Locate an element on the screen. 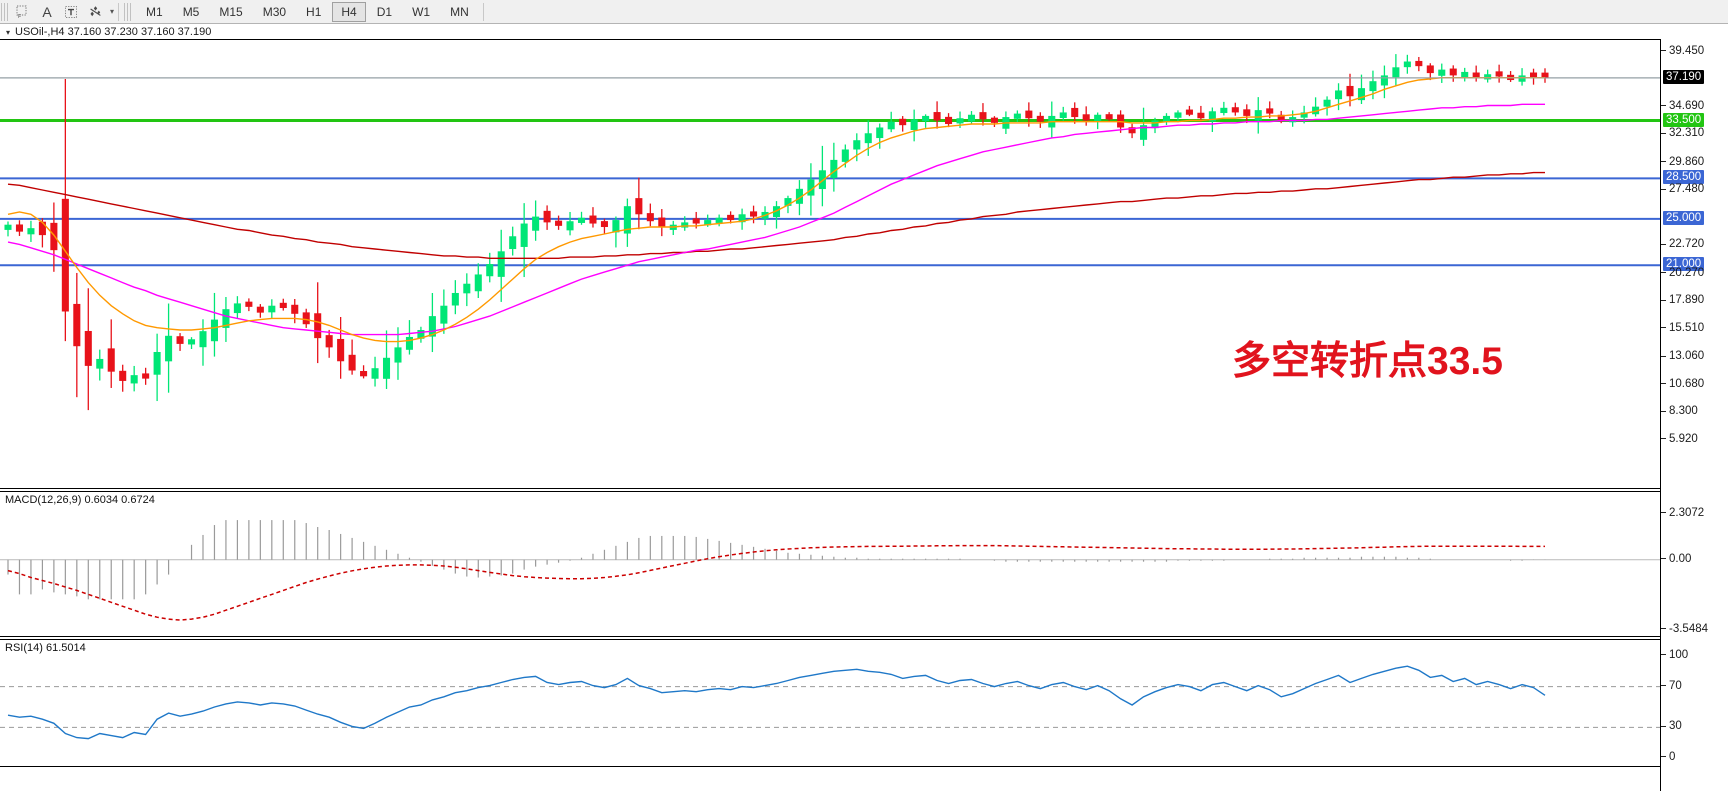 The image size is (1728, 791). symbol-bar: ▾ USOil-,H4 37.160 37.230 37.160 37.190 is located at coordinates (864, 32).